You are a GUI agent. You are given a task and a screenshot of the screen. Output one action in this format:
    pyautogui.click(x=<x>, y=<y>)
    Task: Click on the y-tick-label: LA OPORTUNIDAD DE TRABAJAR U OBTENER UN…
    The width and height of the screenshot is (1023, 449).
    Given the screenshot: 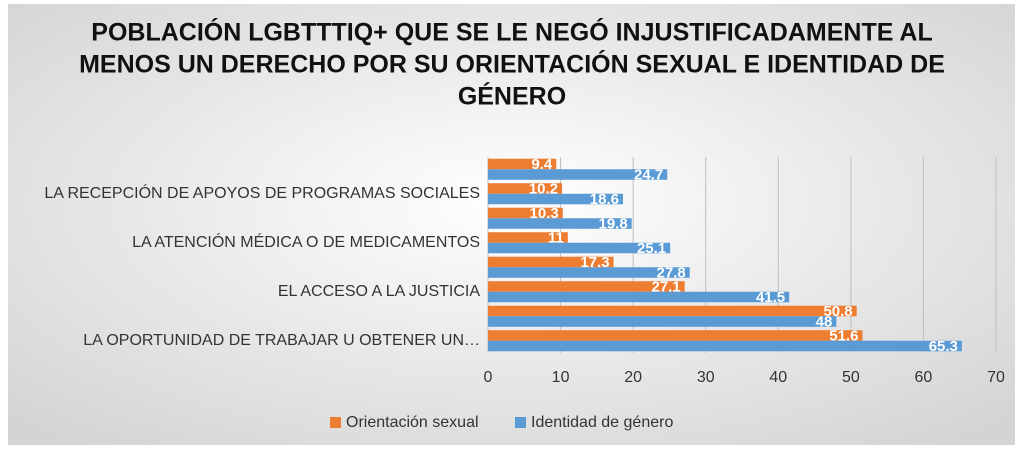 What is the action you would take?
    pyautogui.click(x=281, y=340)
    